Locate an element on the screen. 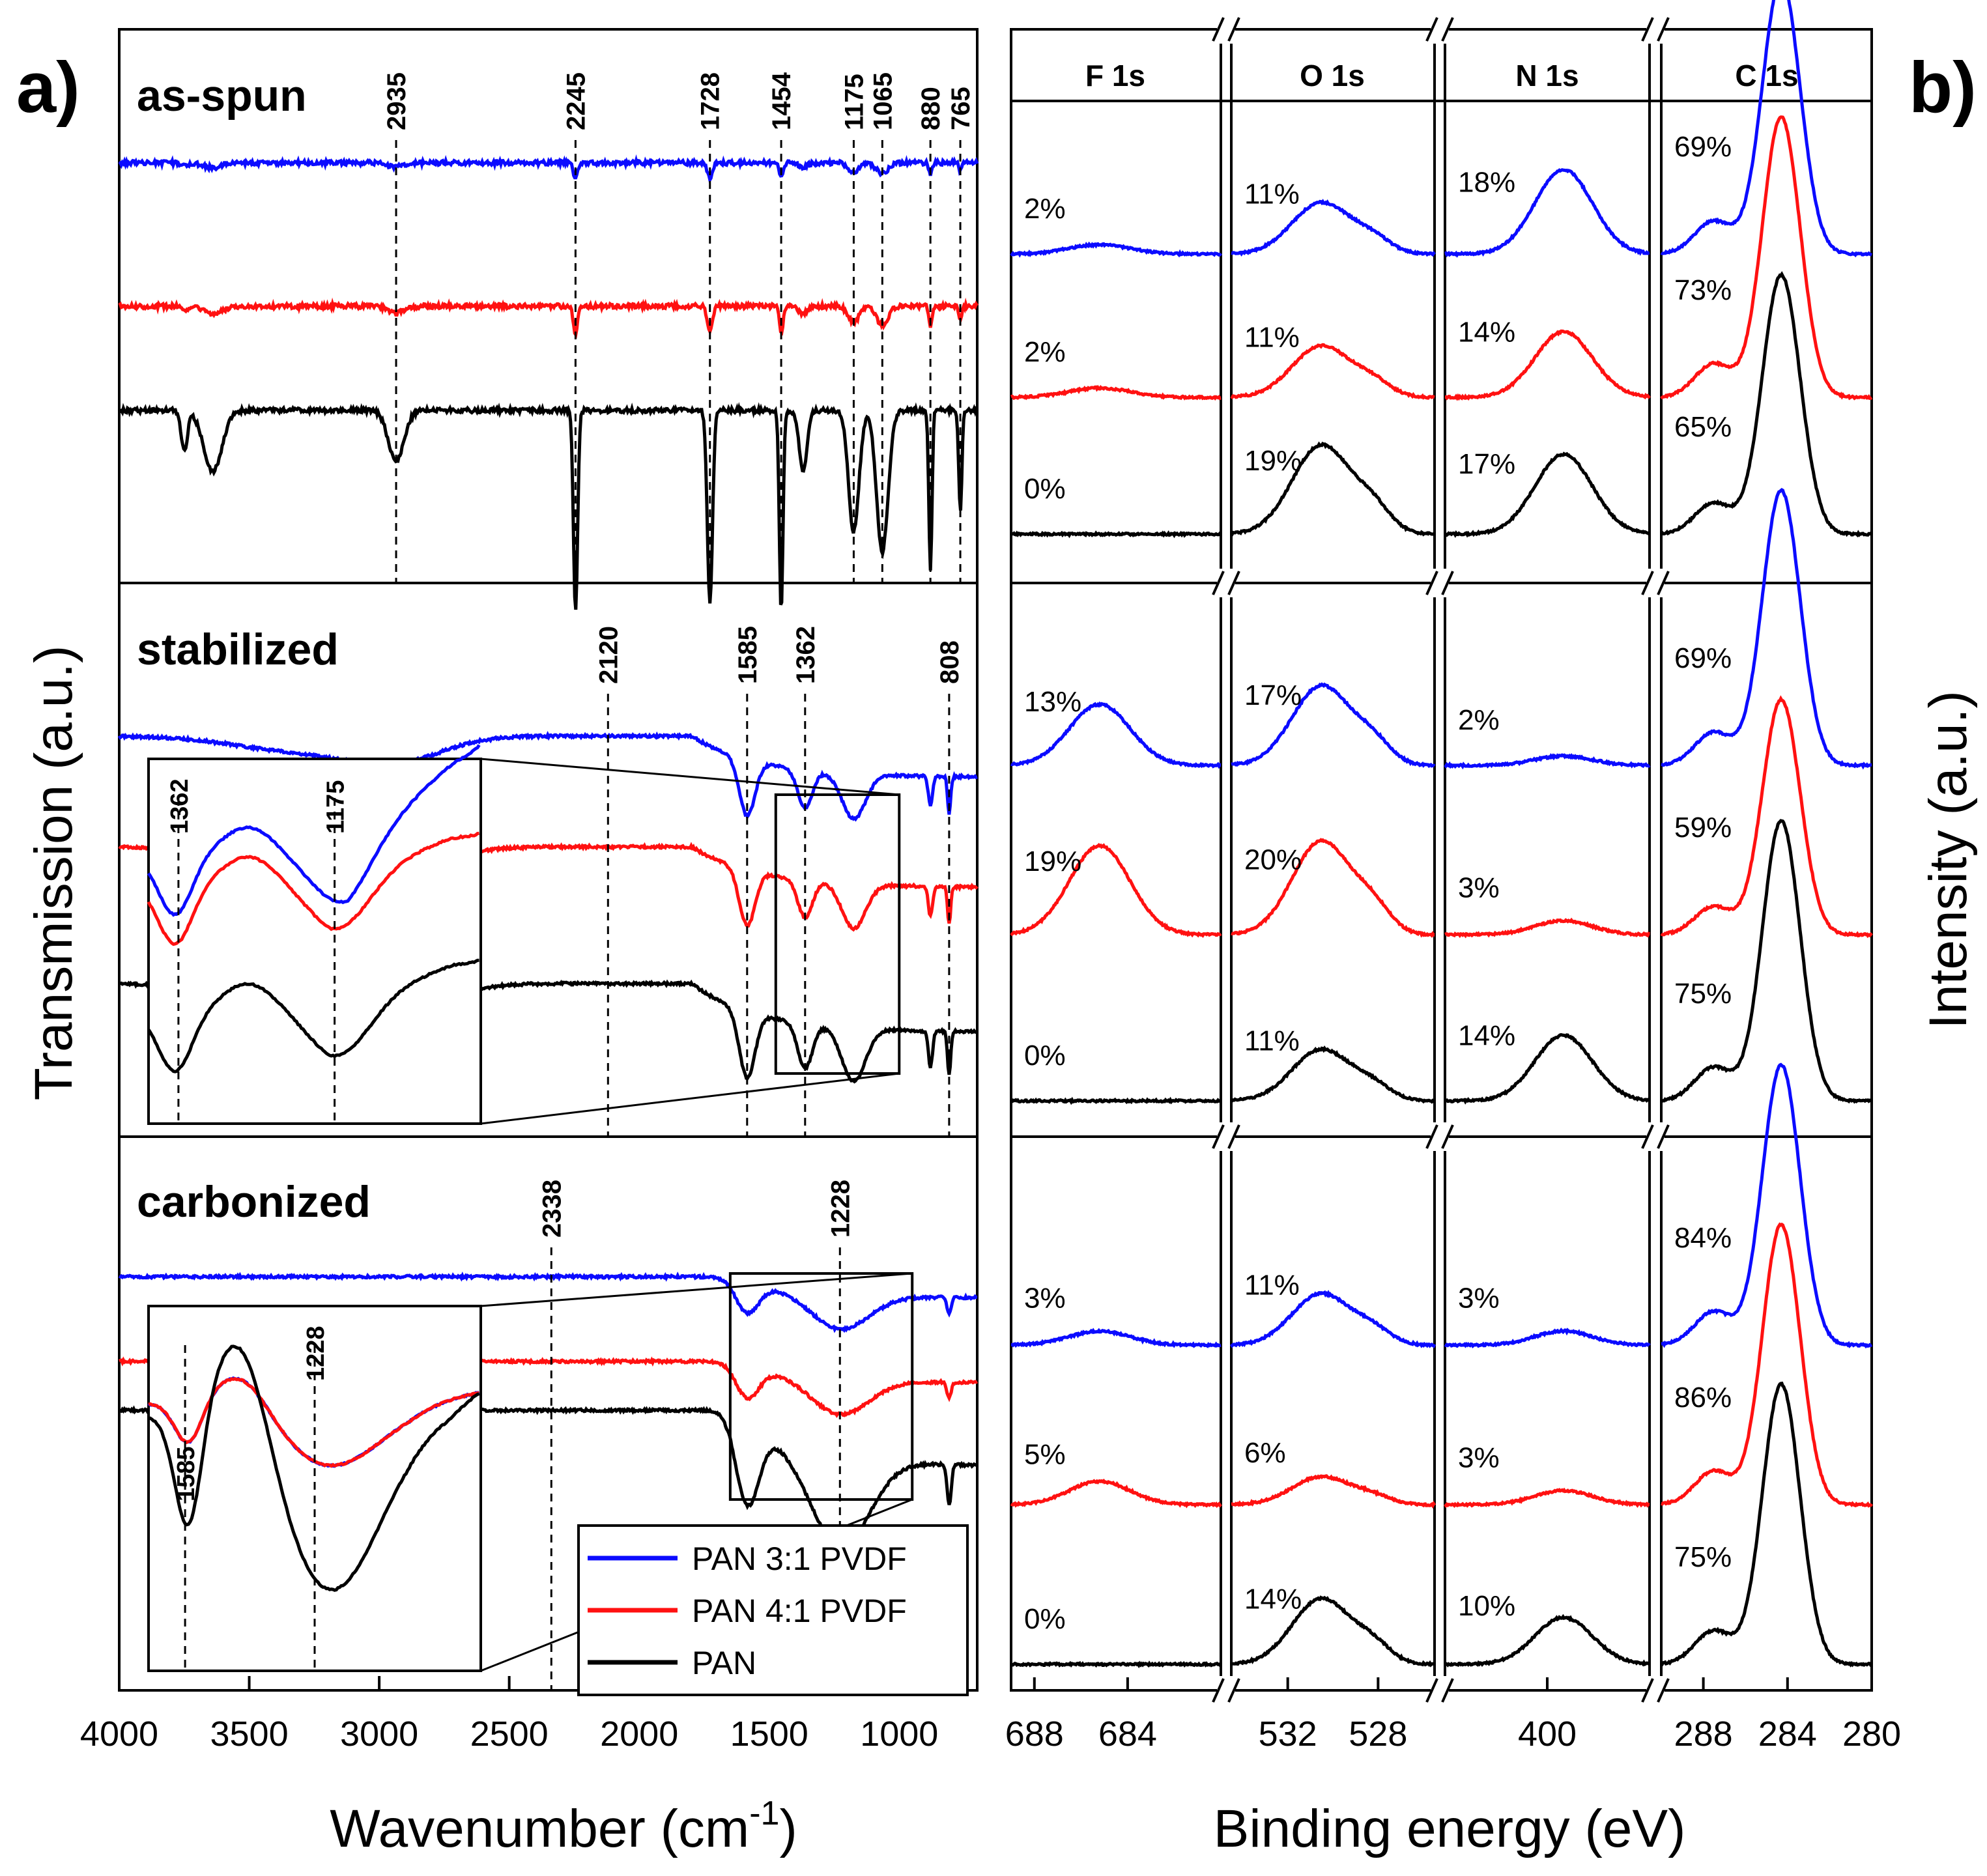 The image size is (1987, 1876). panel-b-label: b) is located at coordinates (1943, 88).